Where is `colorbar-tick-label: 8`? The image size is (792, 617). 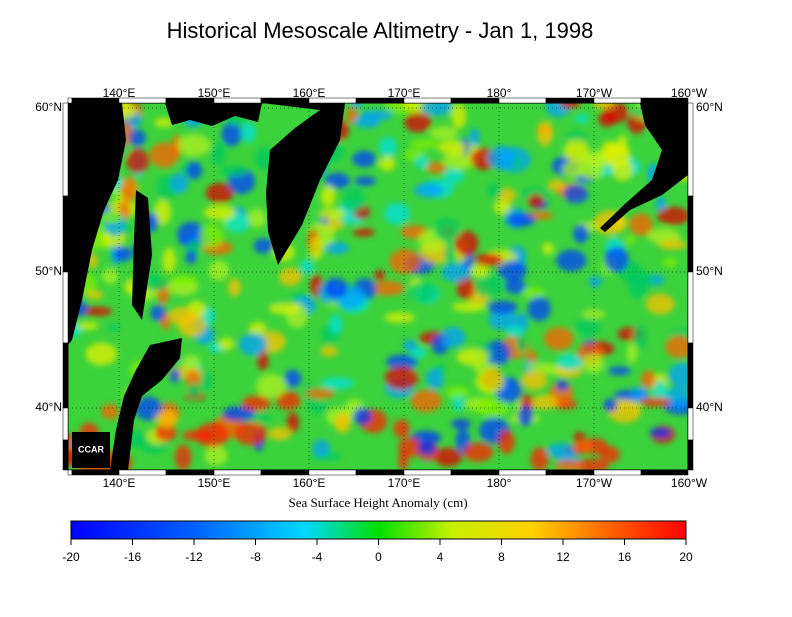
colorbar-tick-label: 8 is located at coordinates (501, 557).